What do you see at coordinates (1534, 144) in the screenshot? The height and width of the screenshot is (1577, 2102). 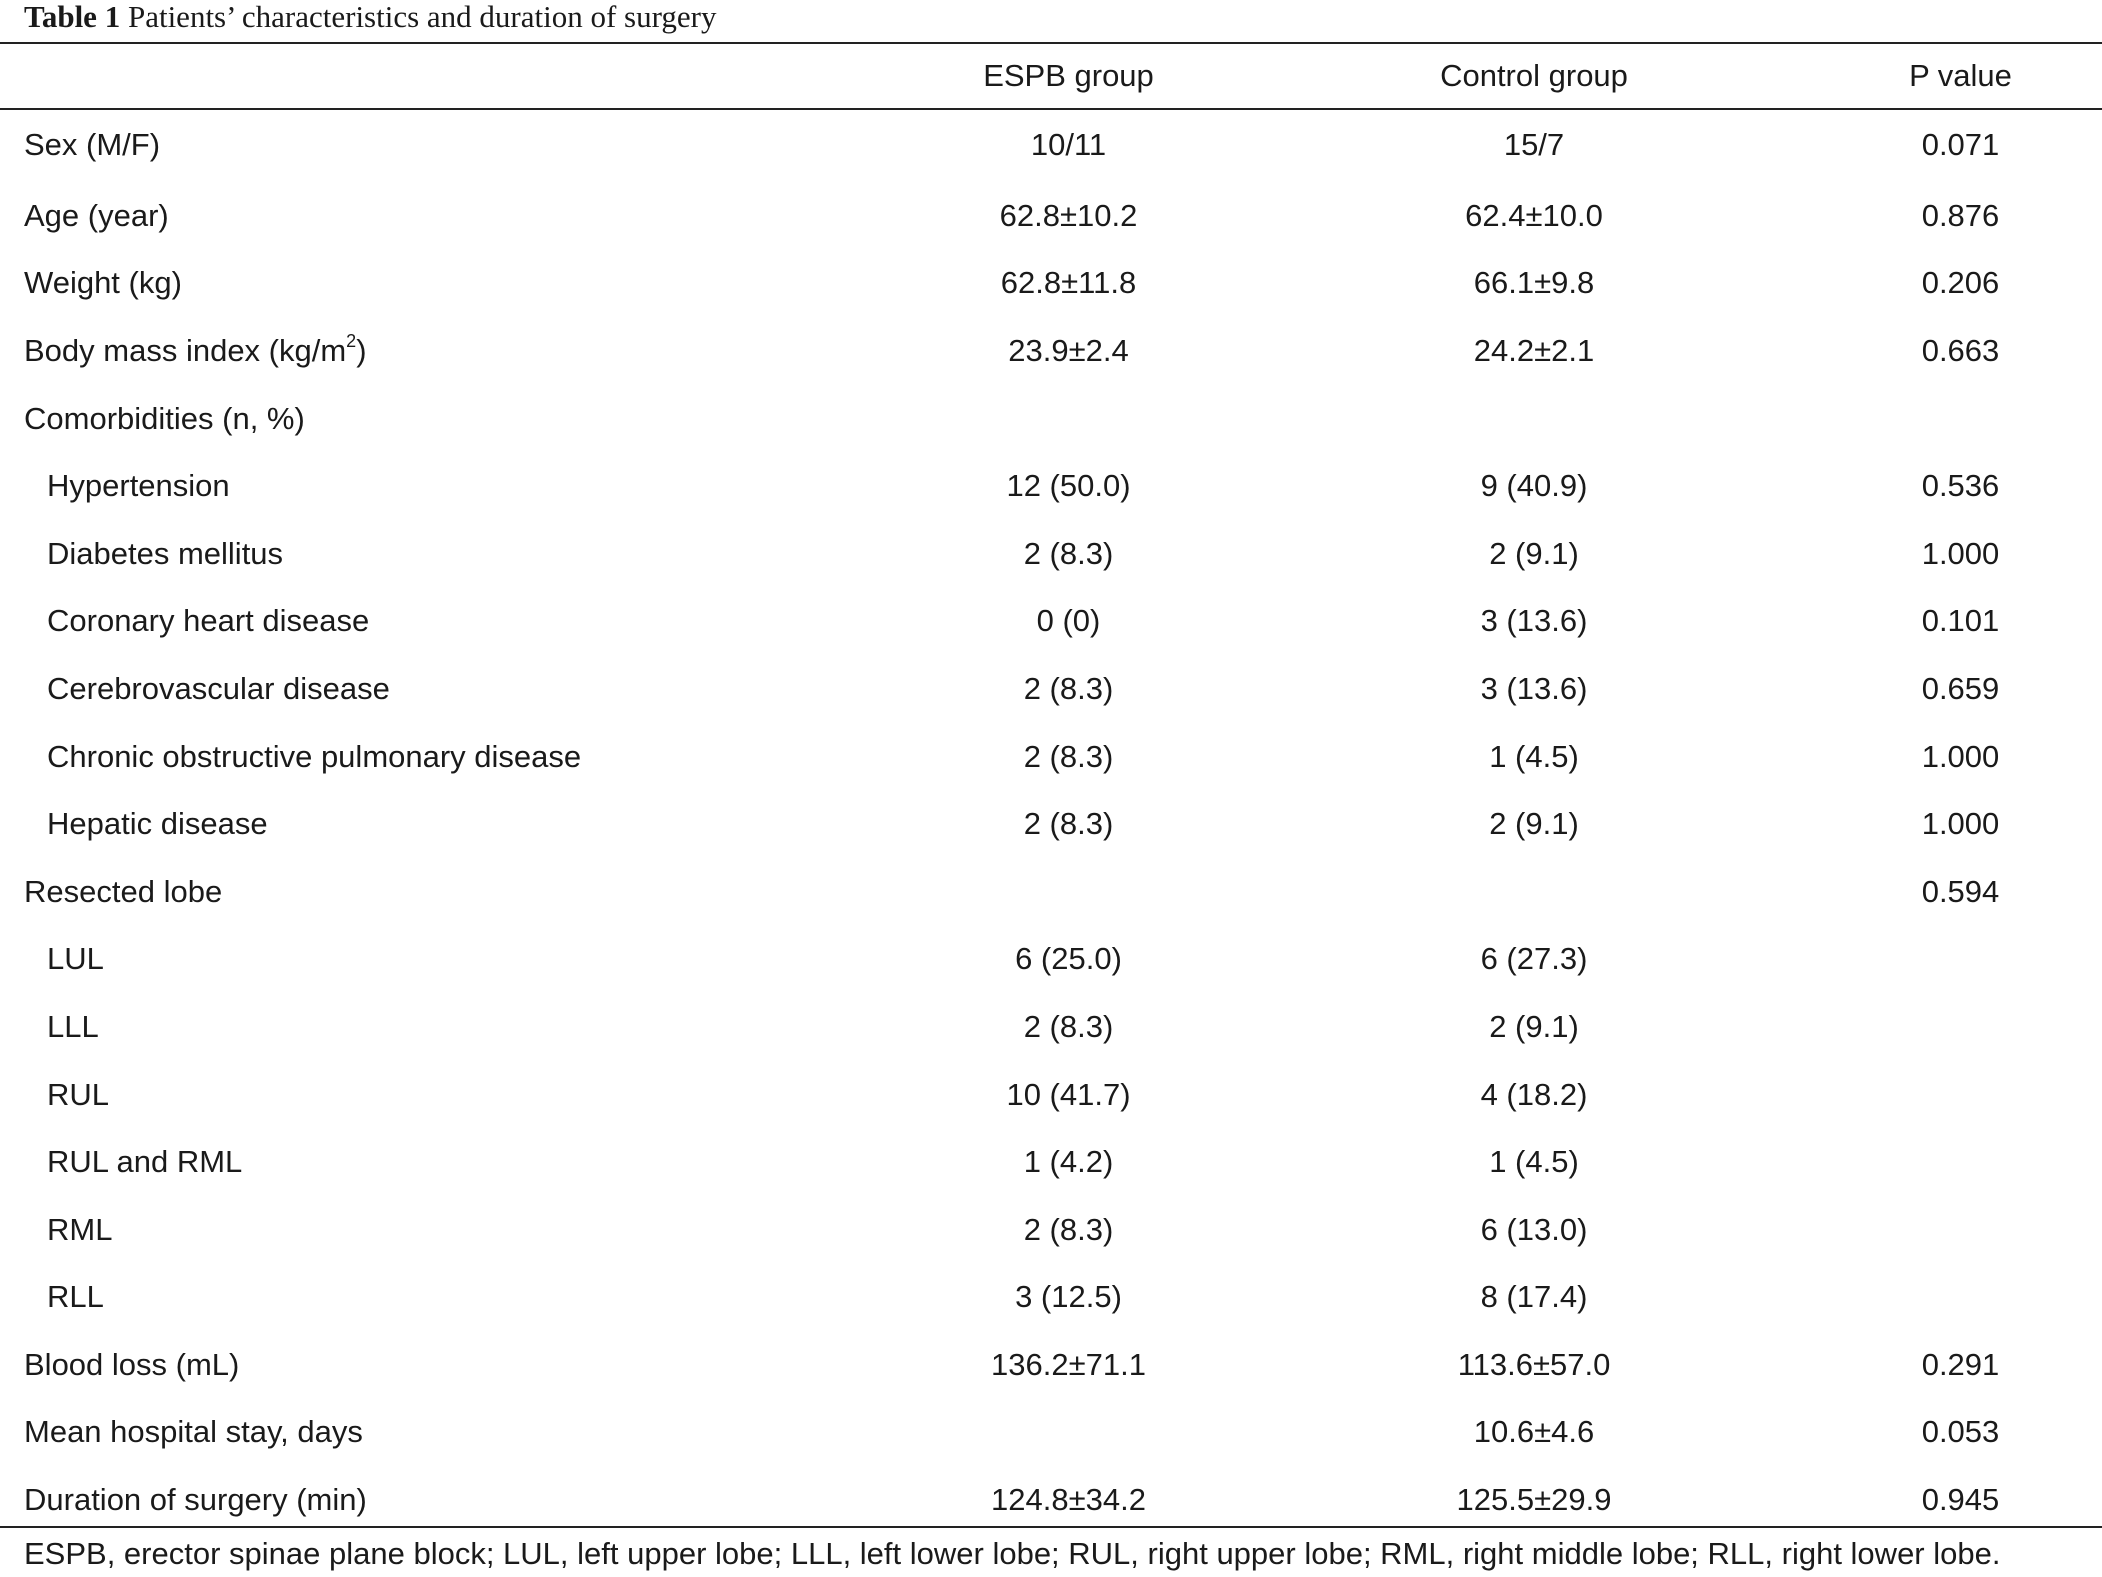 I see `control-value: 15/7` at bounding box center [1534, 144].